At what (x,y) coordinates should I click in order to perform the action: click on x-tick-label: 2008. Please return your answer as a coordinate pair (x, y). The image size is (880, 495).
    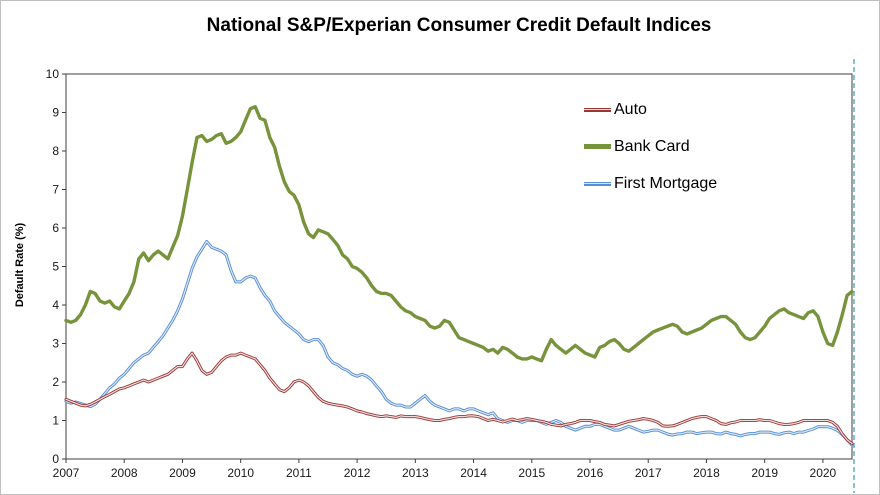
    Looking at the image, I should click on (124, 473).